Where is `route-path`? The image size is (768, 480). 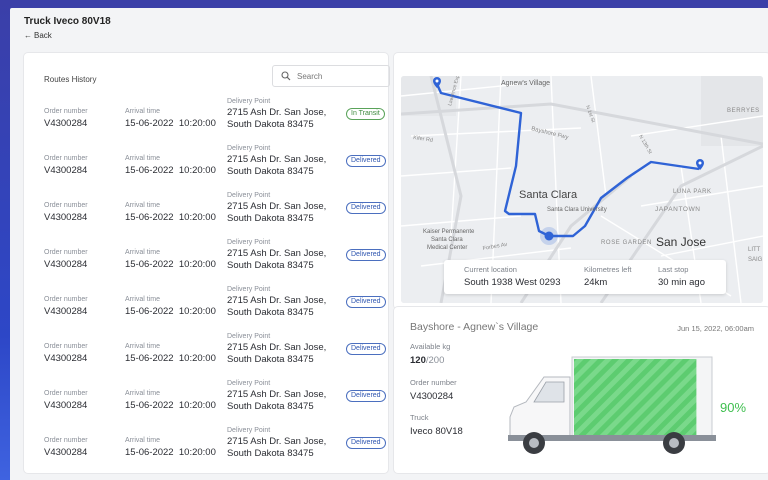
route-path is located at coordinates (567, 160).